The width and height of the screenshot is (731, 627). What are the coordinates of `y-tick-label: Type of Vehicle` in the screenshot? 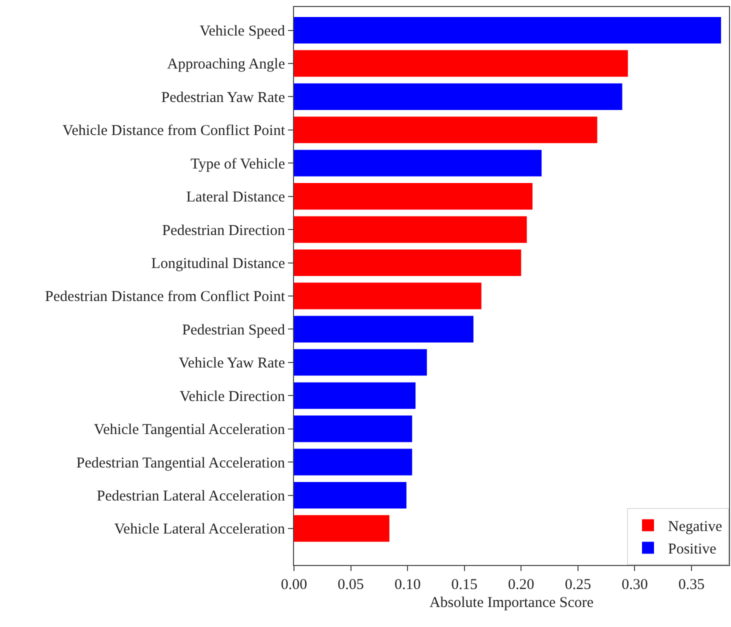 It's located at (238, 164).